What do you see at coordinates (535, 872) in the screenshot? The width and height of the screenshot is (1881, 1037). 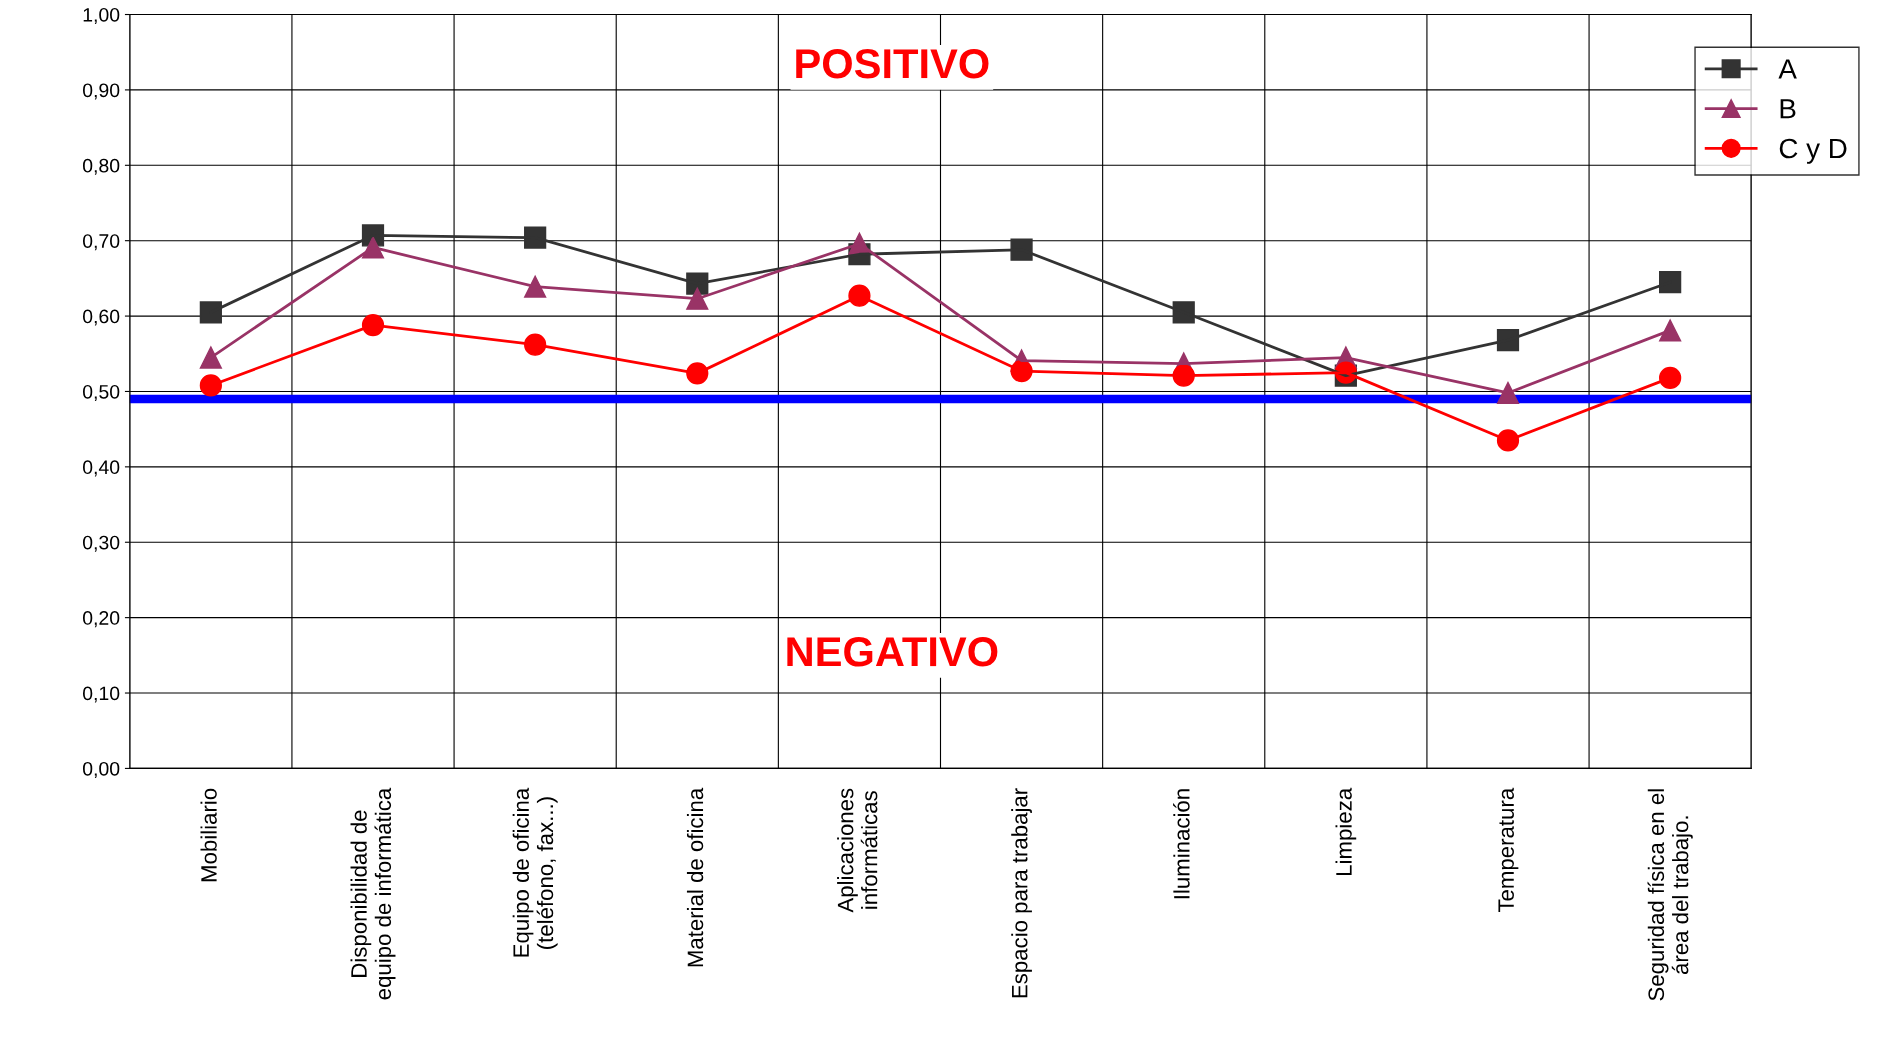 I see `x-tick-label: Equipo de oficina (teléfono, fax...)` at bounding box center [535, 872].